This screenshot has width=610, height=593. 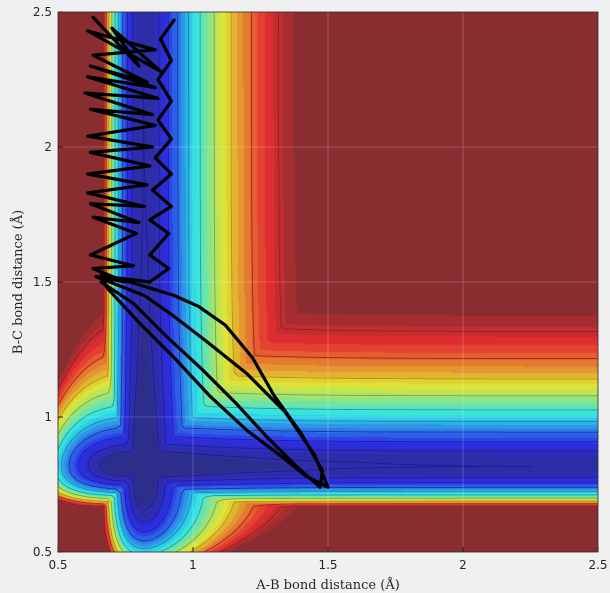 What do you see at coordinates (327, 585) in the screenshot?
I see `x-axis-label: A-B bond distance (Å)` at bounding box center [327, 585].